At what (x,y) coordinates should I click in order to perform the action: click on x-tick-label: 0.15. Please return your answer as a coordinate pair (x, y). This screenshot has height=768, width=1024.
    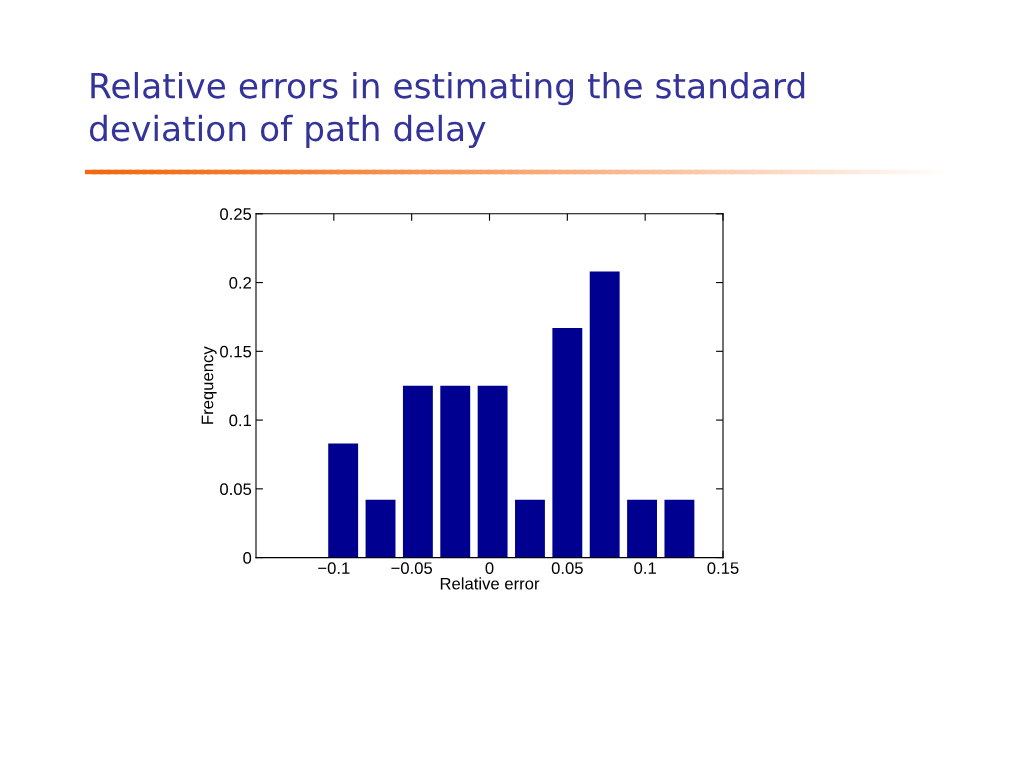
    Looking at the image, I should click on (723, 568).